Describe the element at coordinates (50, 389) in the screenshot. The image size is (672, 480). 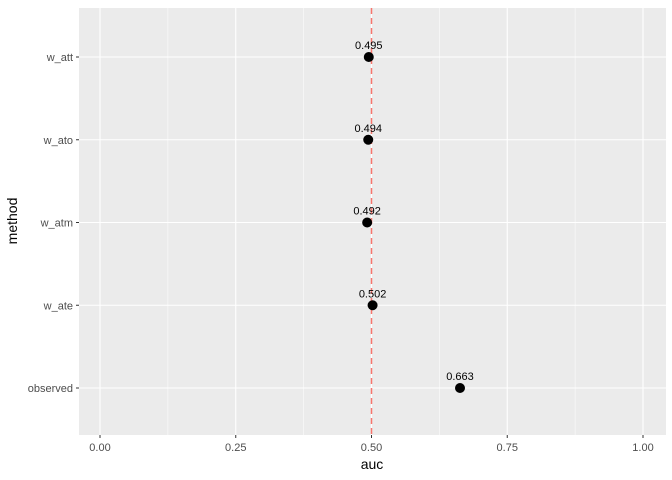
I see `y-tick-label: observed` at that location.